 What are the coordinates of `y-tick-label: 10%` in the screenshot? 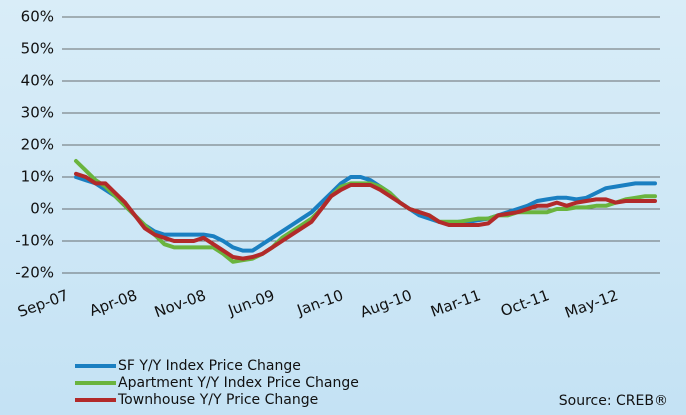 It's located at (37, 177).